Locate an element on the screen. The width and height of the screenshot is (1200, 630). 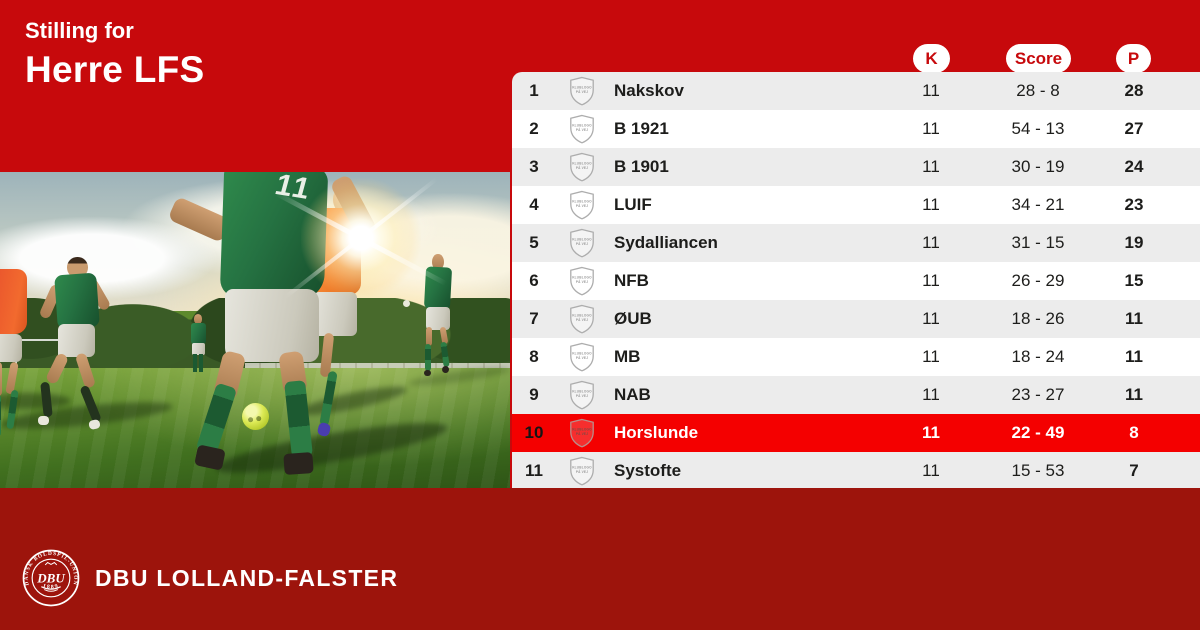
column-badge-score: Score is located at coordinates (1038, 58).